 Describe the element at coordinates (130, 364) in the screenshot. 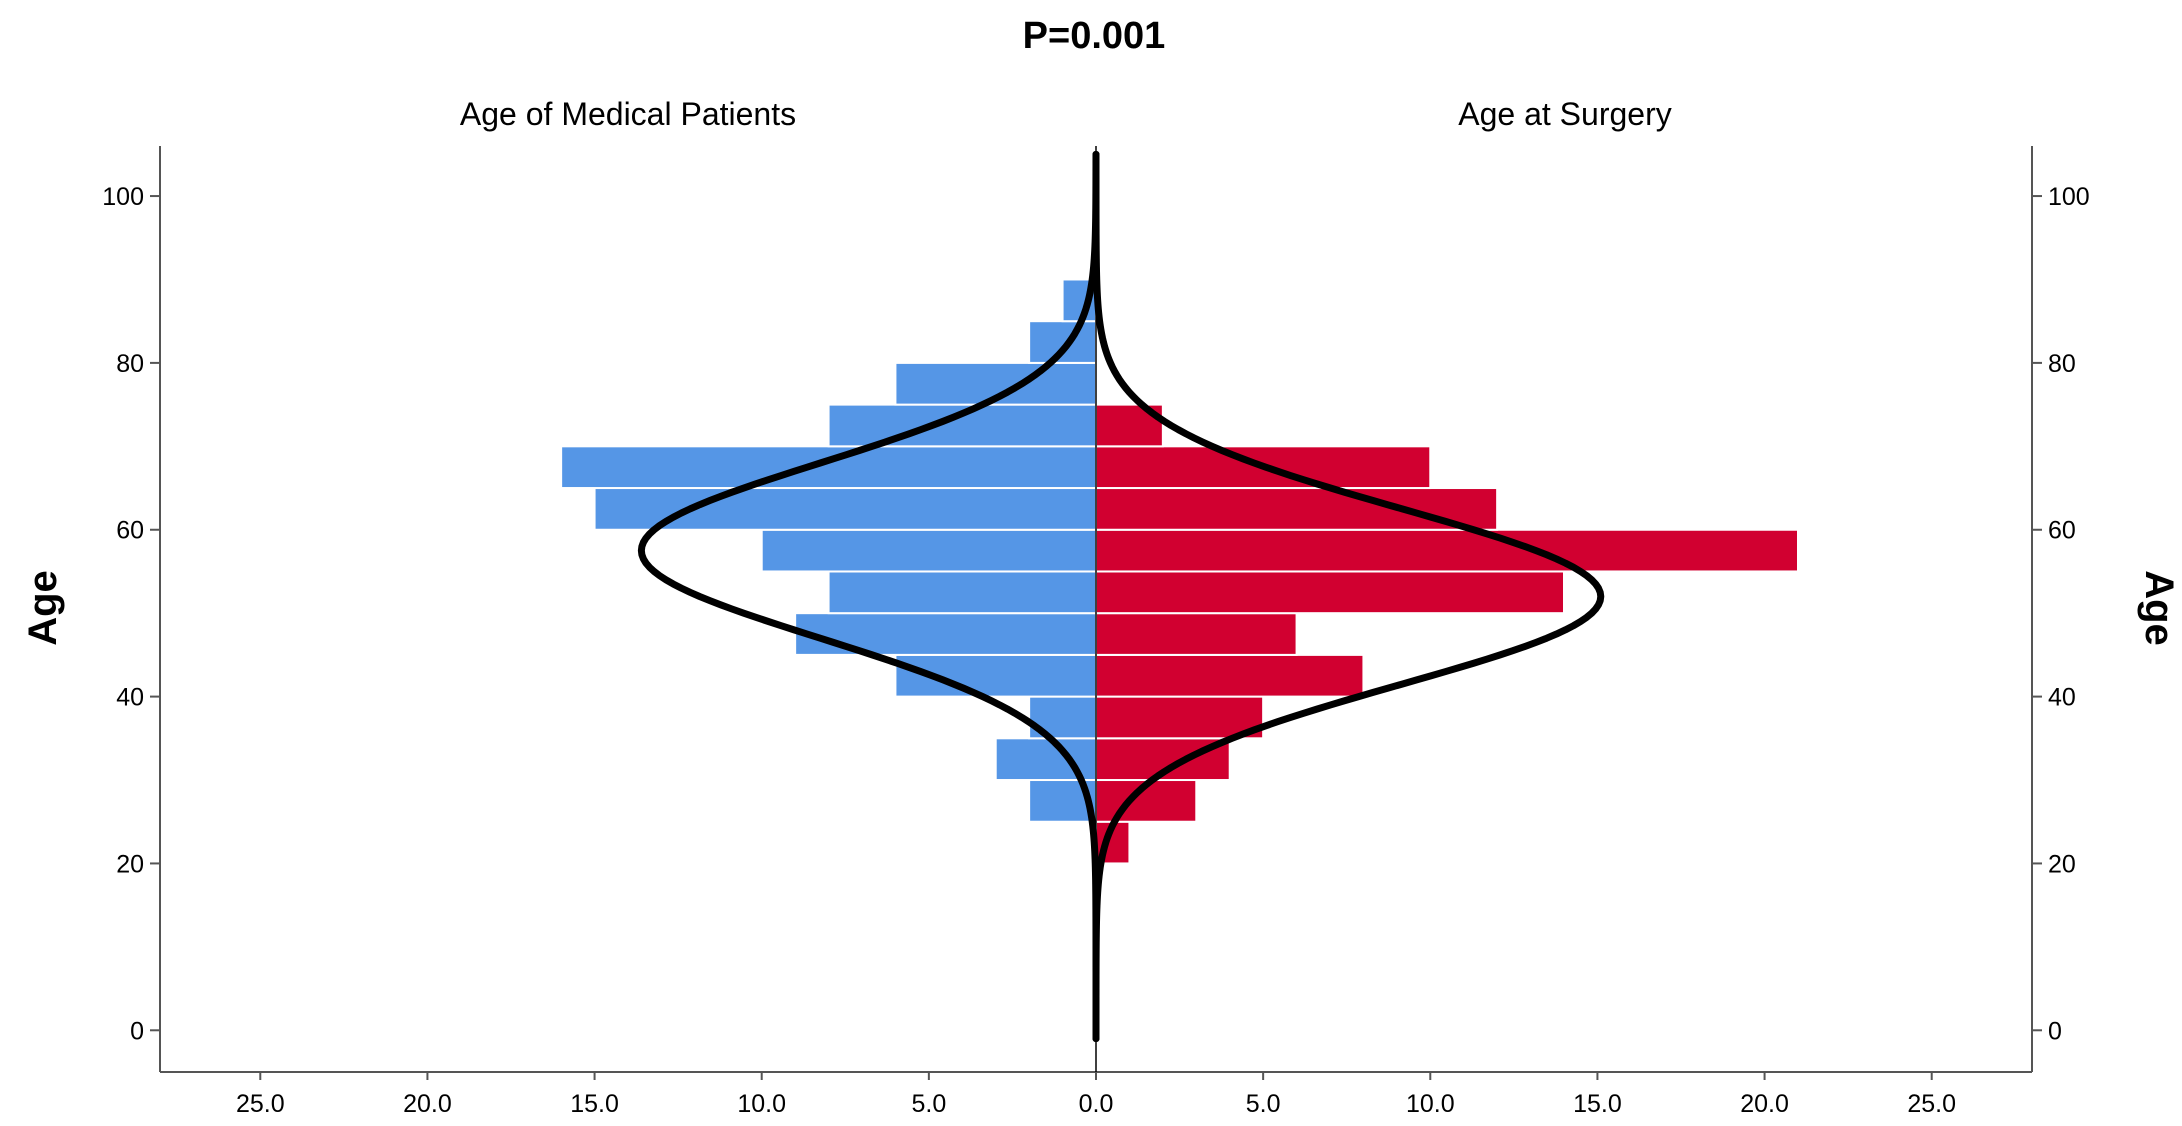

I see `y-tick-label-left: 80` at that location.